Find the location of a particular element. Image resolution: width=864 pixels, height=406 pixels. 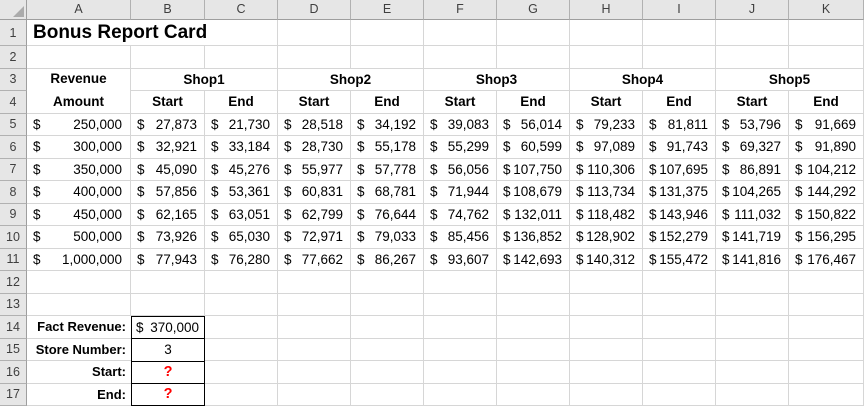

data-cell: $93,607 is located at coordinates (460, 259).